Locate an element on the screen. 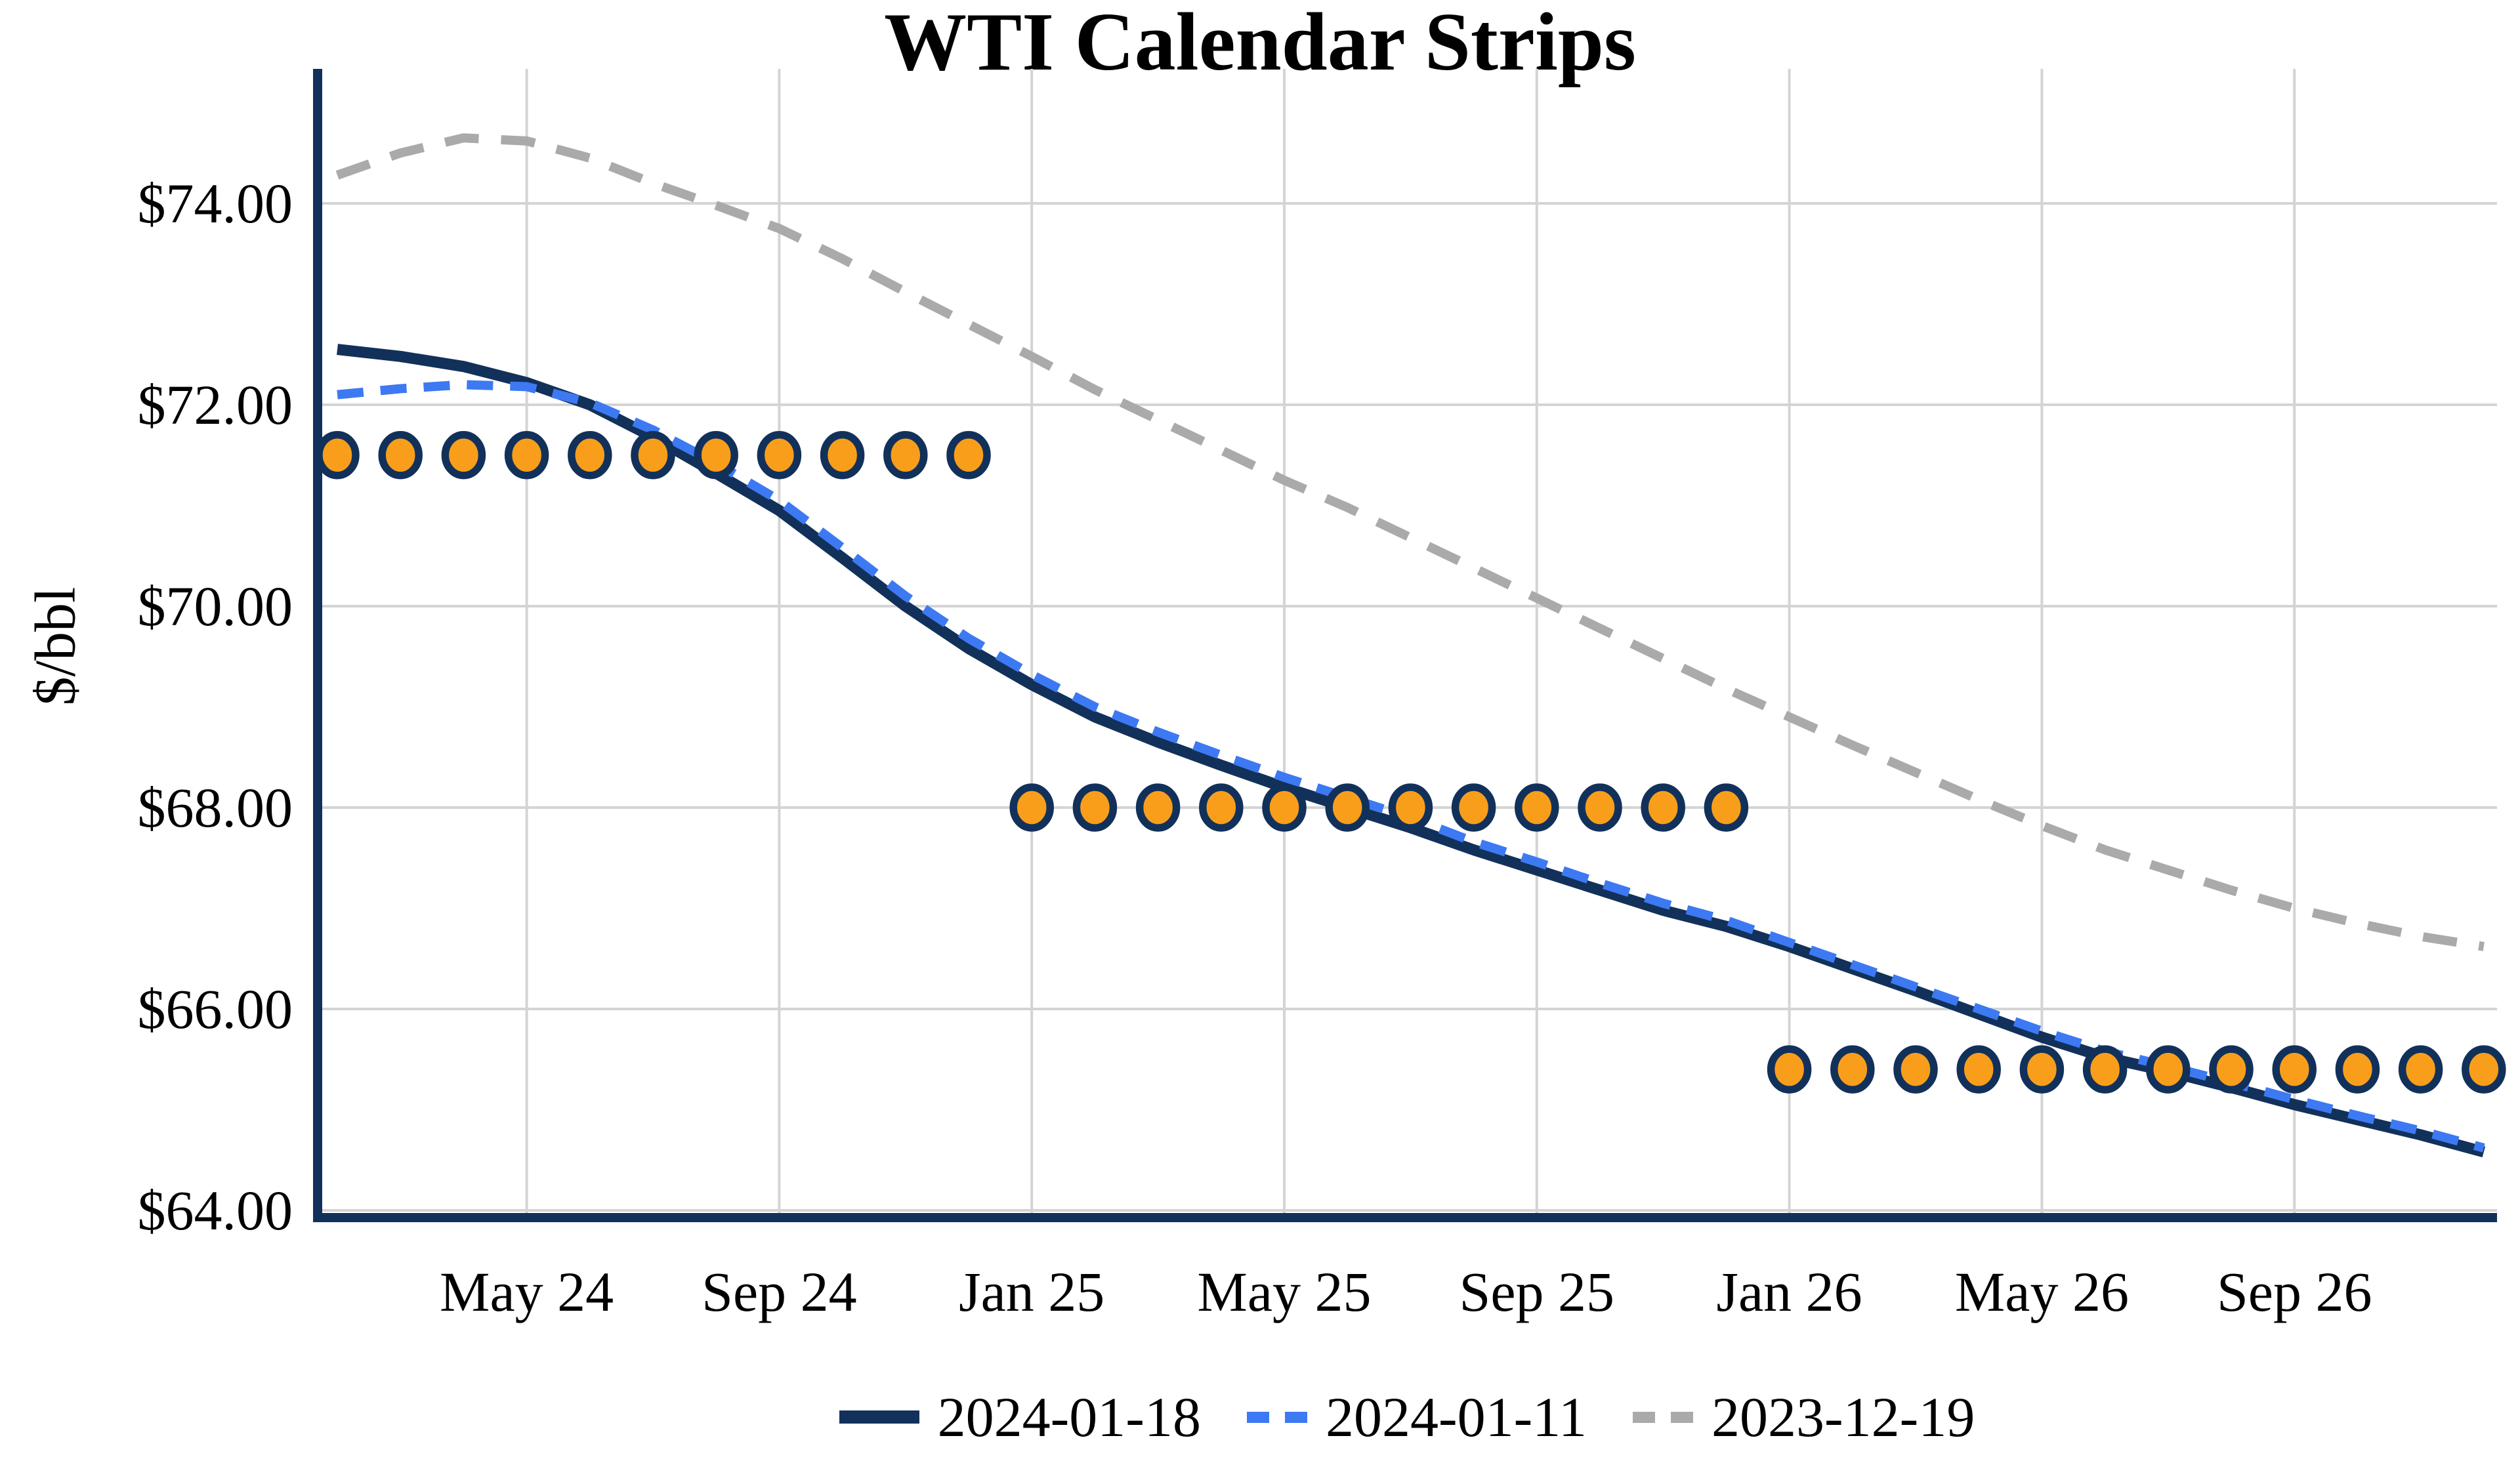 Image resolution: width=2520 pixels, height=1480 pixels. x-tick-label: May 25 is located at coordinates (1284, 1291).